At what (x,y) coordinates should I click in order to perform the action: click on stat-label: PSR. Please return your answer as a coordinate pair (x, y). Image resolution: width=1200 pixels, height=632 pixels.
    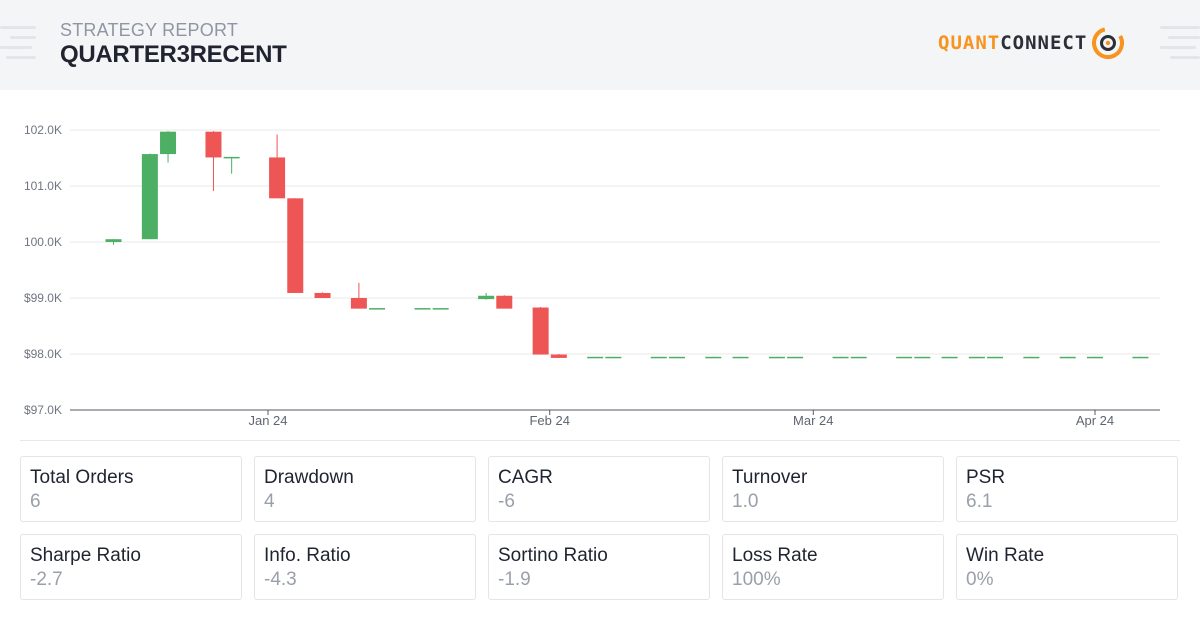
    Looking at the image, I should click on (986, 477).